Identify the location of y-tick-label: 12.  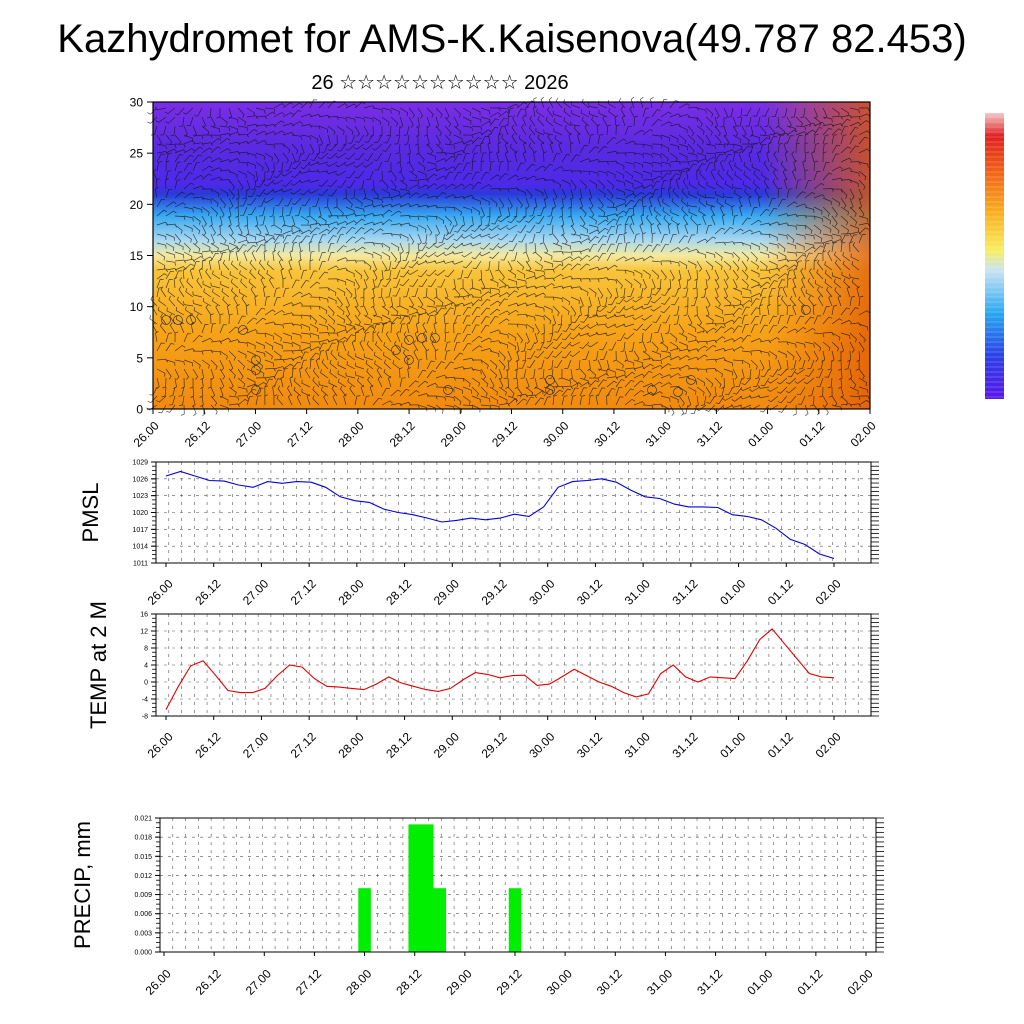
(144, 632).